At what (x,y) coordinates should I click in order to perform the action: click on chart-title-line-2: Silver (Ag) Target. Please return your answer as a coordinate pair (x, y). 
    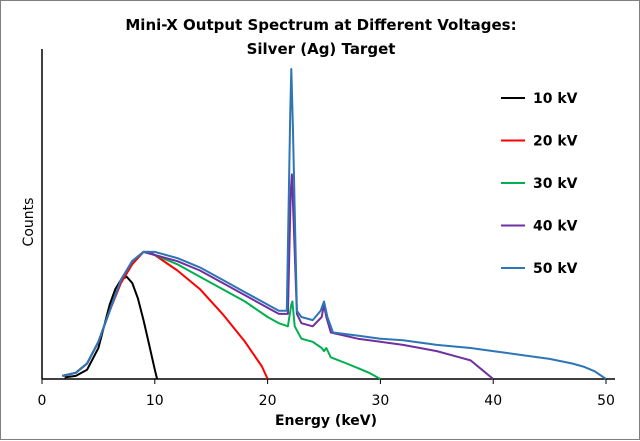
    Looking at the image, I should click on (321, 49).